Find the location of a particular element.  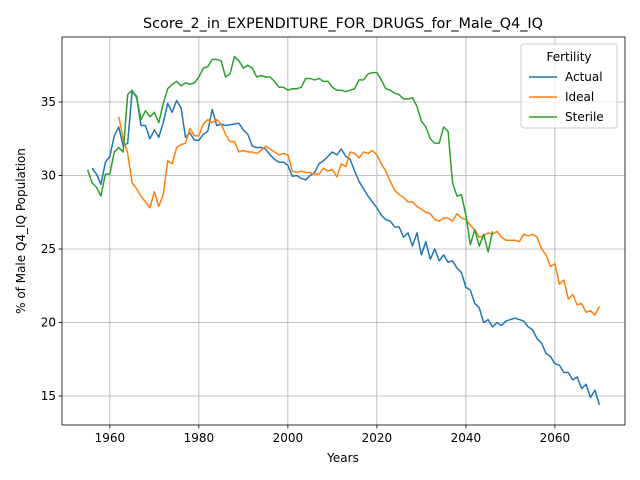

legend-box is located at coordinates (569, 86).